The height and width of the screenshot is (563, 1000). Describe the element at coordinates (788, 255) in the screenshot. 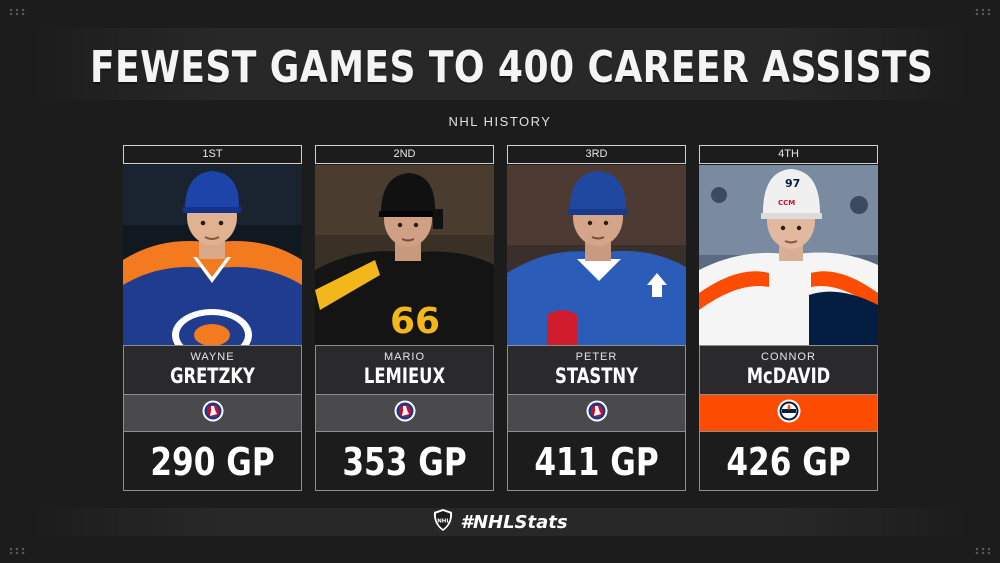

I see `player-photo: 97 CCM` at that location.